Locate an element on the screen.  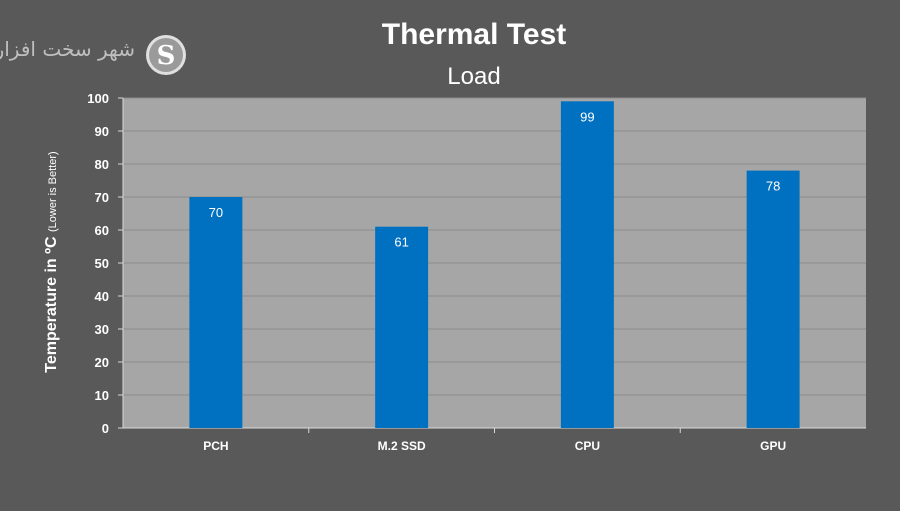
y-tick-label: 90 is located at coordinates (102, 131).